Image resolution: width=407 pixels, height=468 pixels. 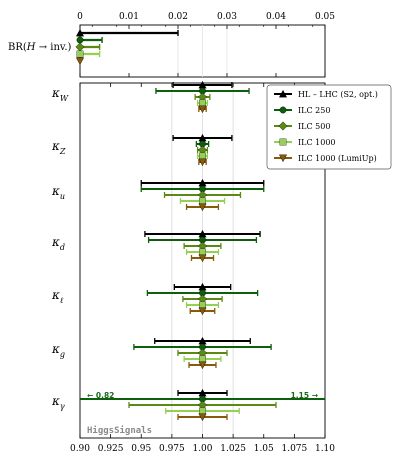 I want to click on row-label-kz: κZ, so click(x=58, y=147).